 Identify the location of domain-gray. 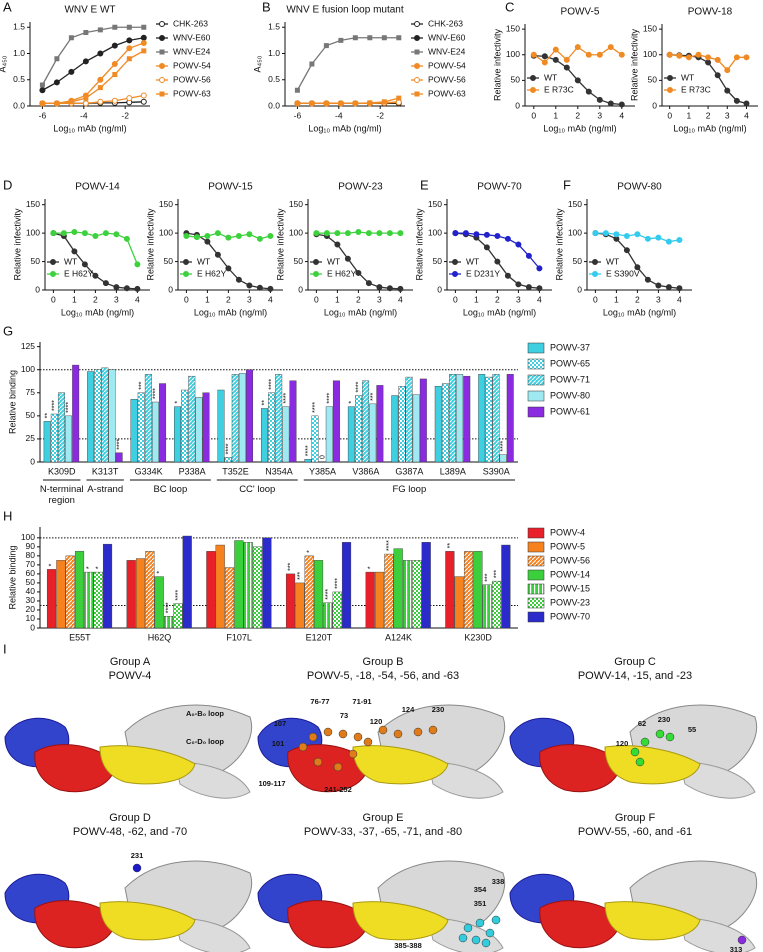
(717, 934).